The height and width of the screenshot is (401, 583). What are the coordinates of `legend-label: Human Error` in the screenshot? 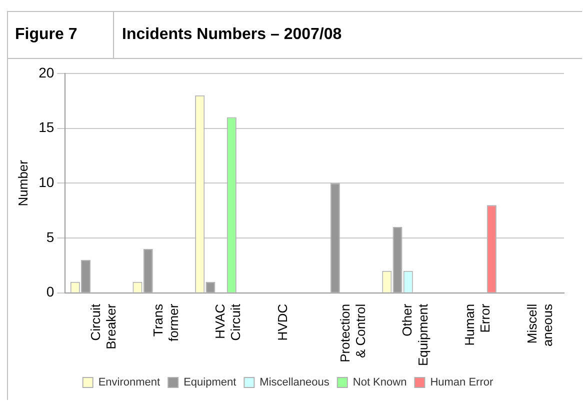 It's located at (462, 382).